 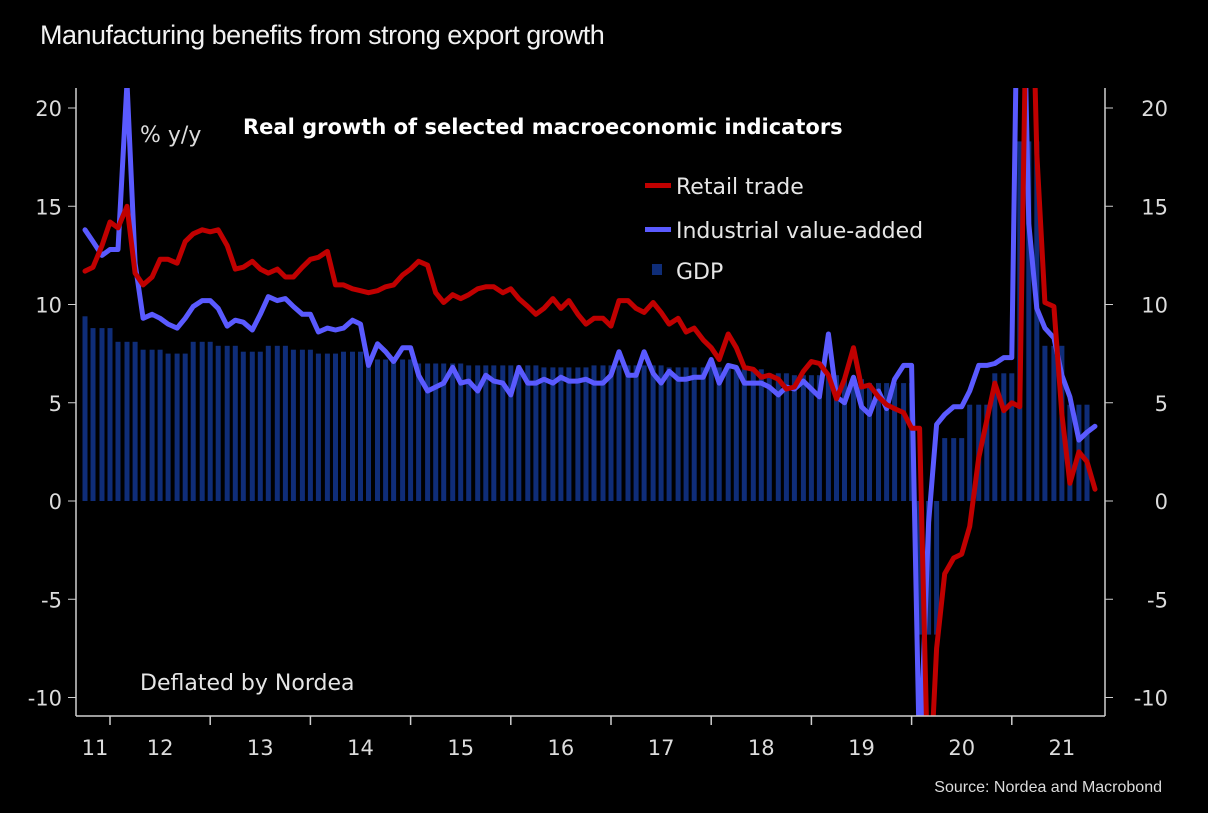 I want to click on y-tick-label-right: 20, so click(x=1154, y=109).